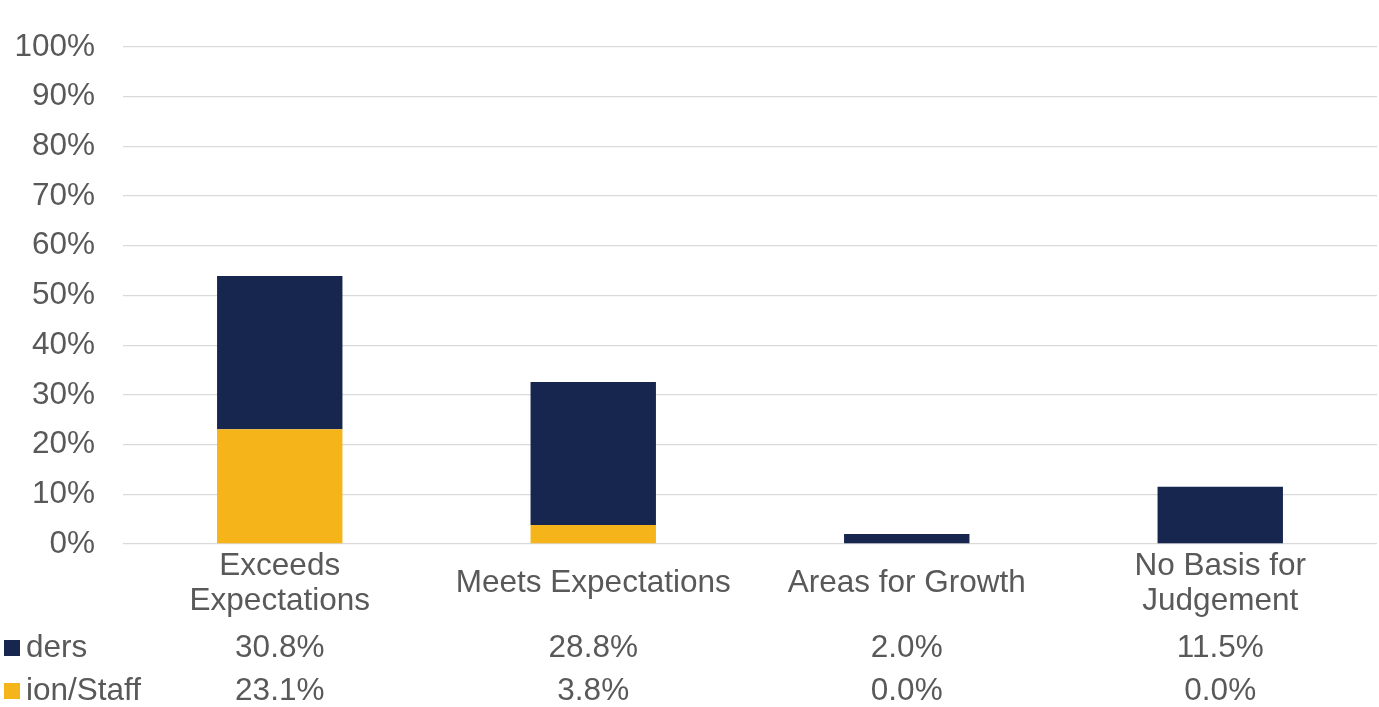  What do you see at coordinates (63, 293) in the screenshot?
I see `y-tick-label: 50%` at bounding box center [63, 293].